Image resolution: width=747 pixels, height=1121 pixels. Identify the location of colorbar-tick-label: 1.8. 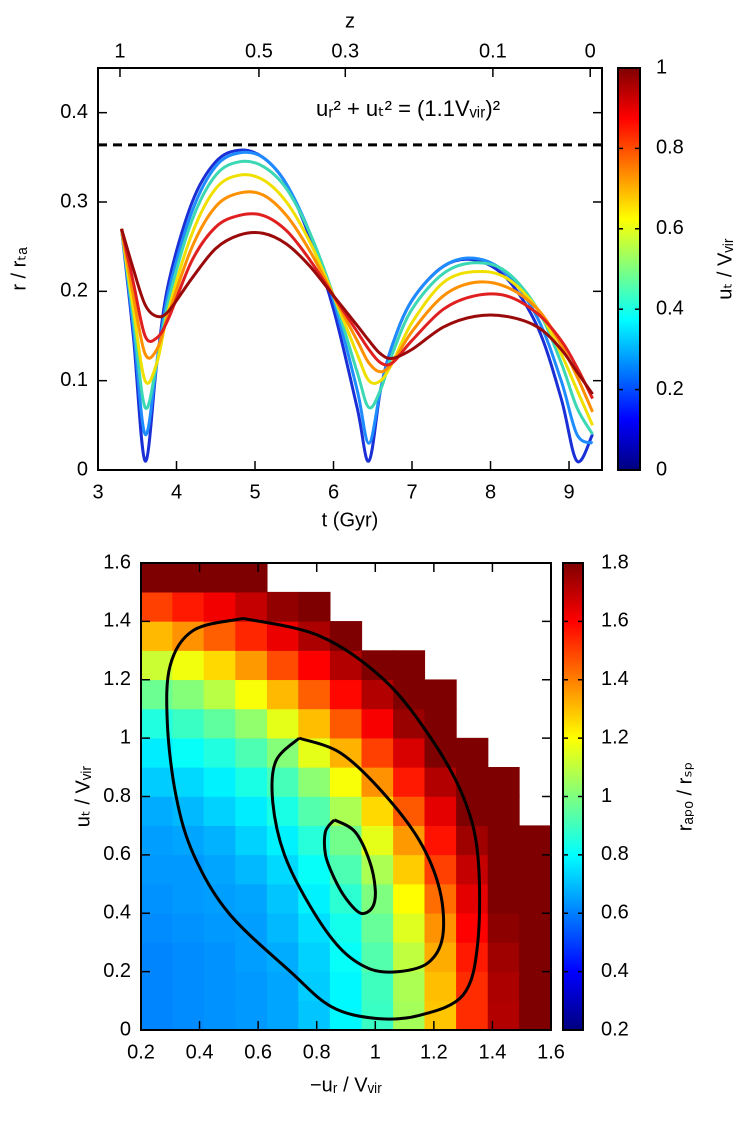
(615, 562).